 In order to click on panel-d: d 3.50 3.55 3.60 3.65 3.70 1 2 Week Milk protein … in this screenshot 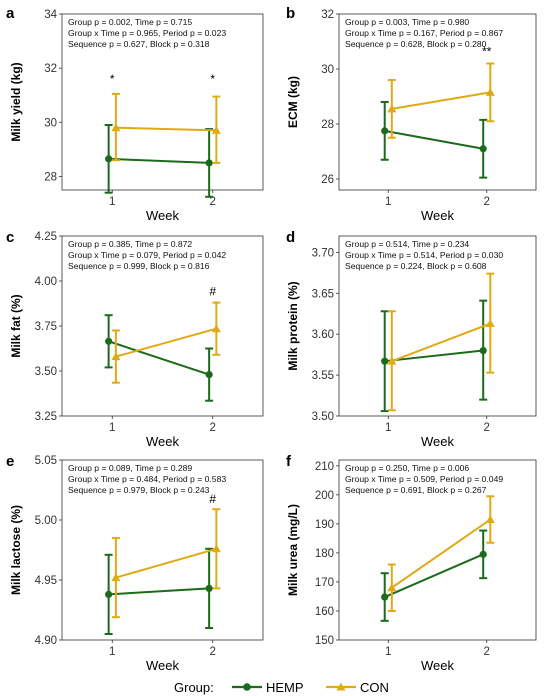, I will do `click(411, 339)`.